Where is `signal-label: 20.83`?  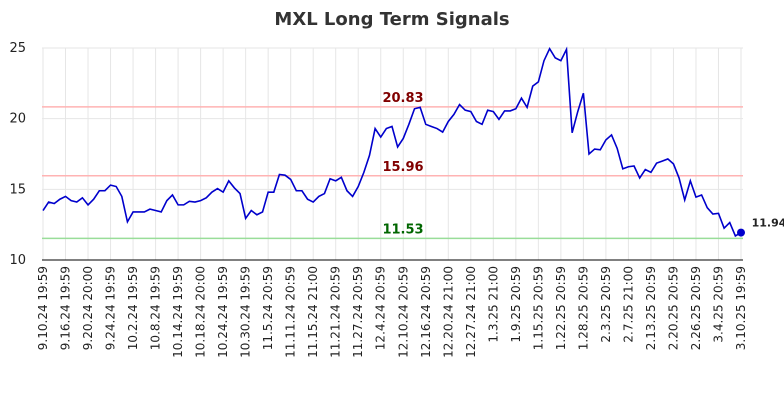
signal-label: 20.83 is located at coordinates (402, 98).